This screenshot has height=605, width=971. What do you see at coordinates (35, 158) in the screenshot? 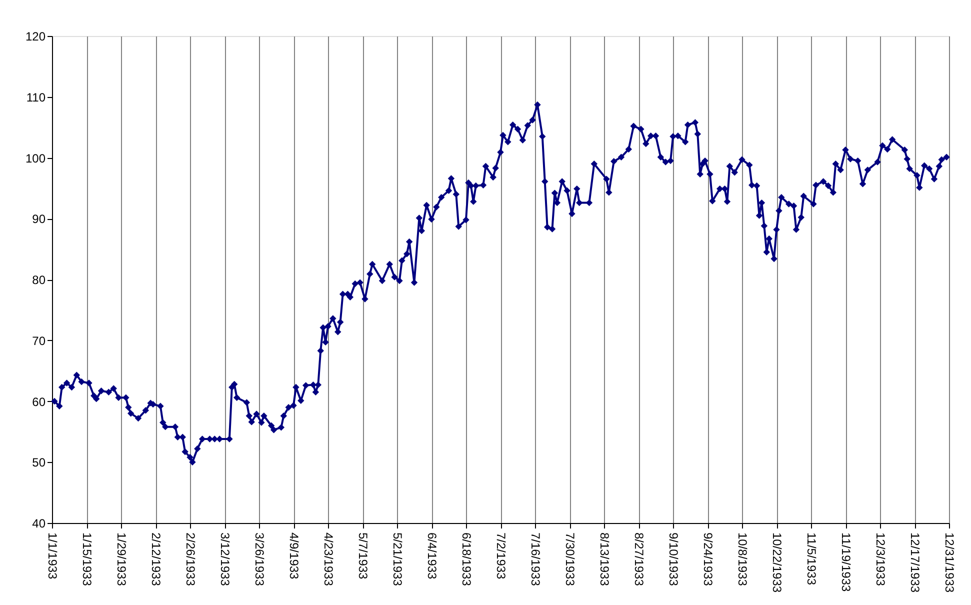
I see `y-tick-label: 100` at bounding box center [35, 158].